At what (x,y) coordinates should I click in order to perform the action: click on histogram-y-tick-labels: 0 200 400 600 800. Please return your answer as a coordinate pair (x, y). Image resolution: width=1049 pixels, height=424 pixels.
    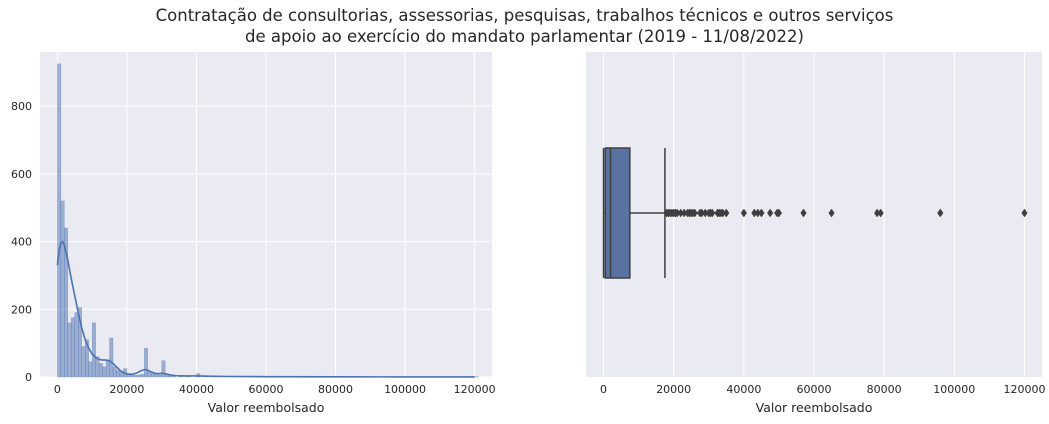
    Looking at the image, I should click on (21, 242).